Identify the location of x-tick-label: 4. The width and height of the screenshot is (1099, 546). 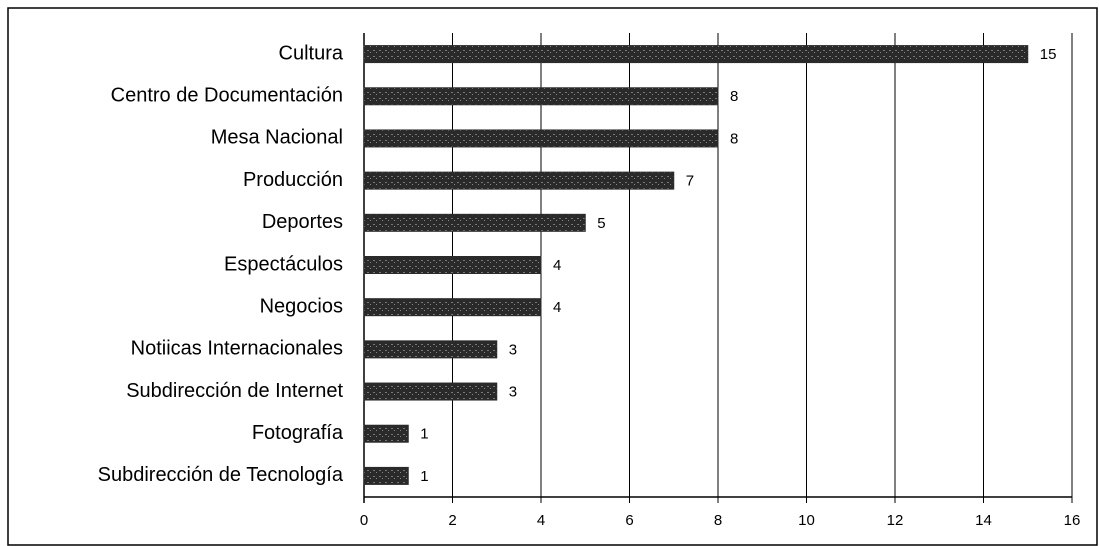
(541, 520).